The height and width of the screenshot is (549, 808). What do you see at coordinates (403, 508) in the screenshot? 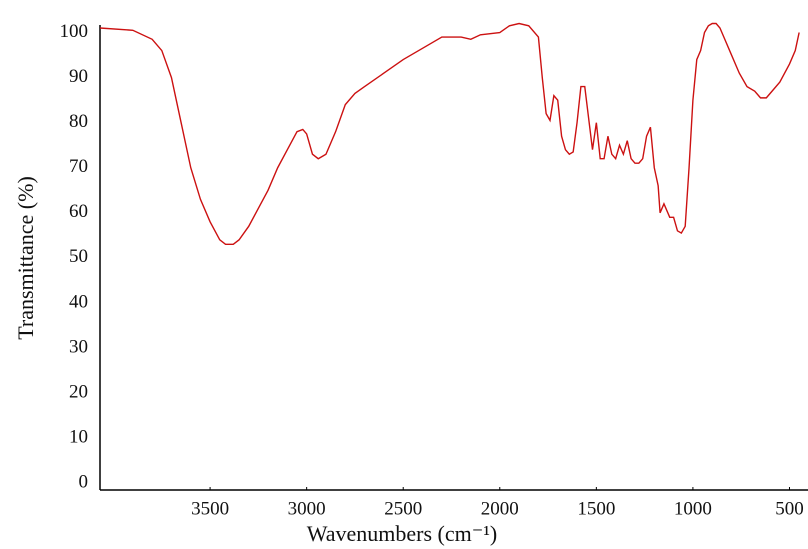
I see `x-tick-label: 2500` at bounding box center [403, 508].